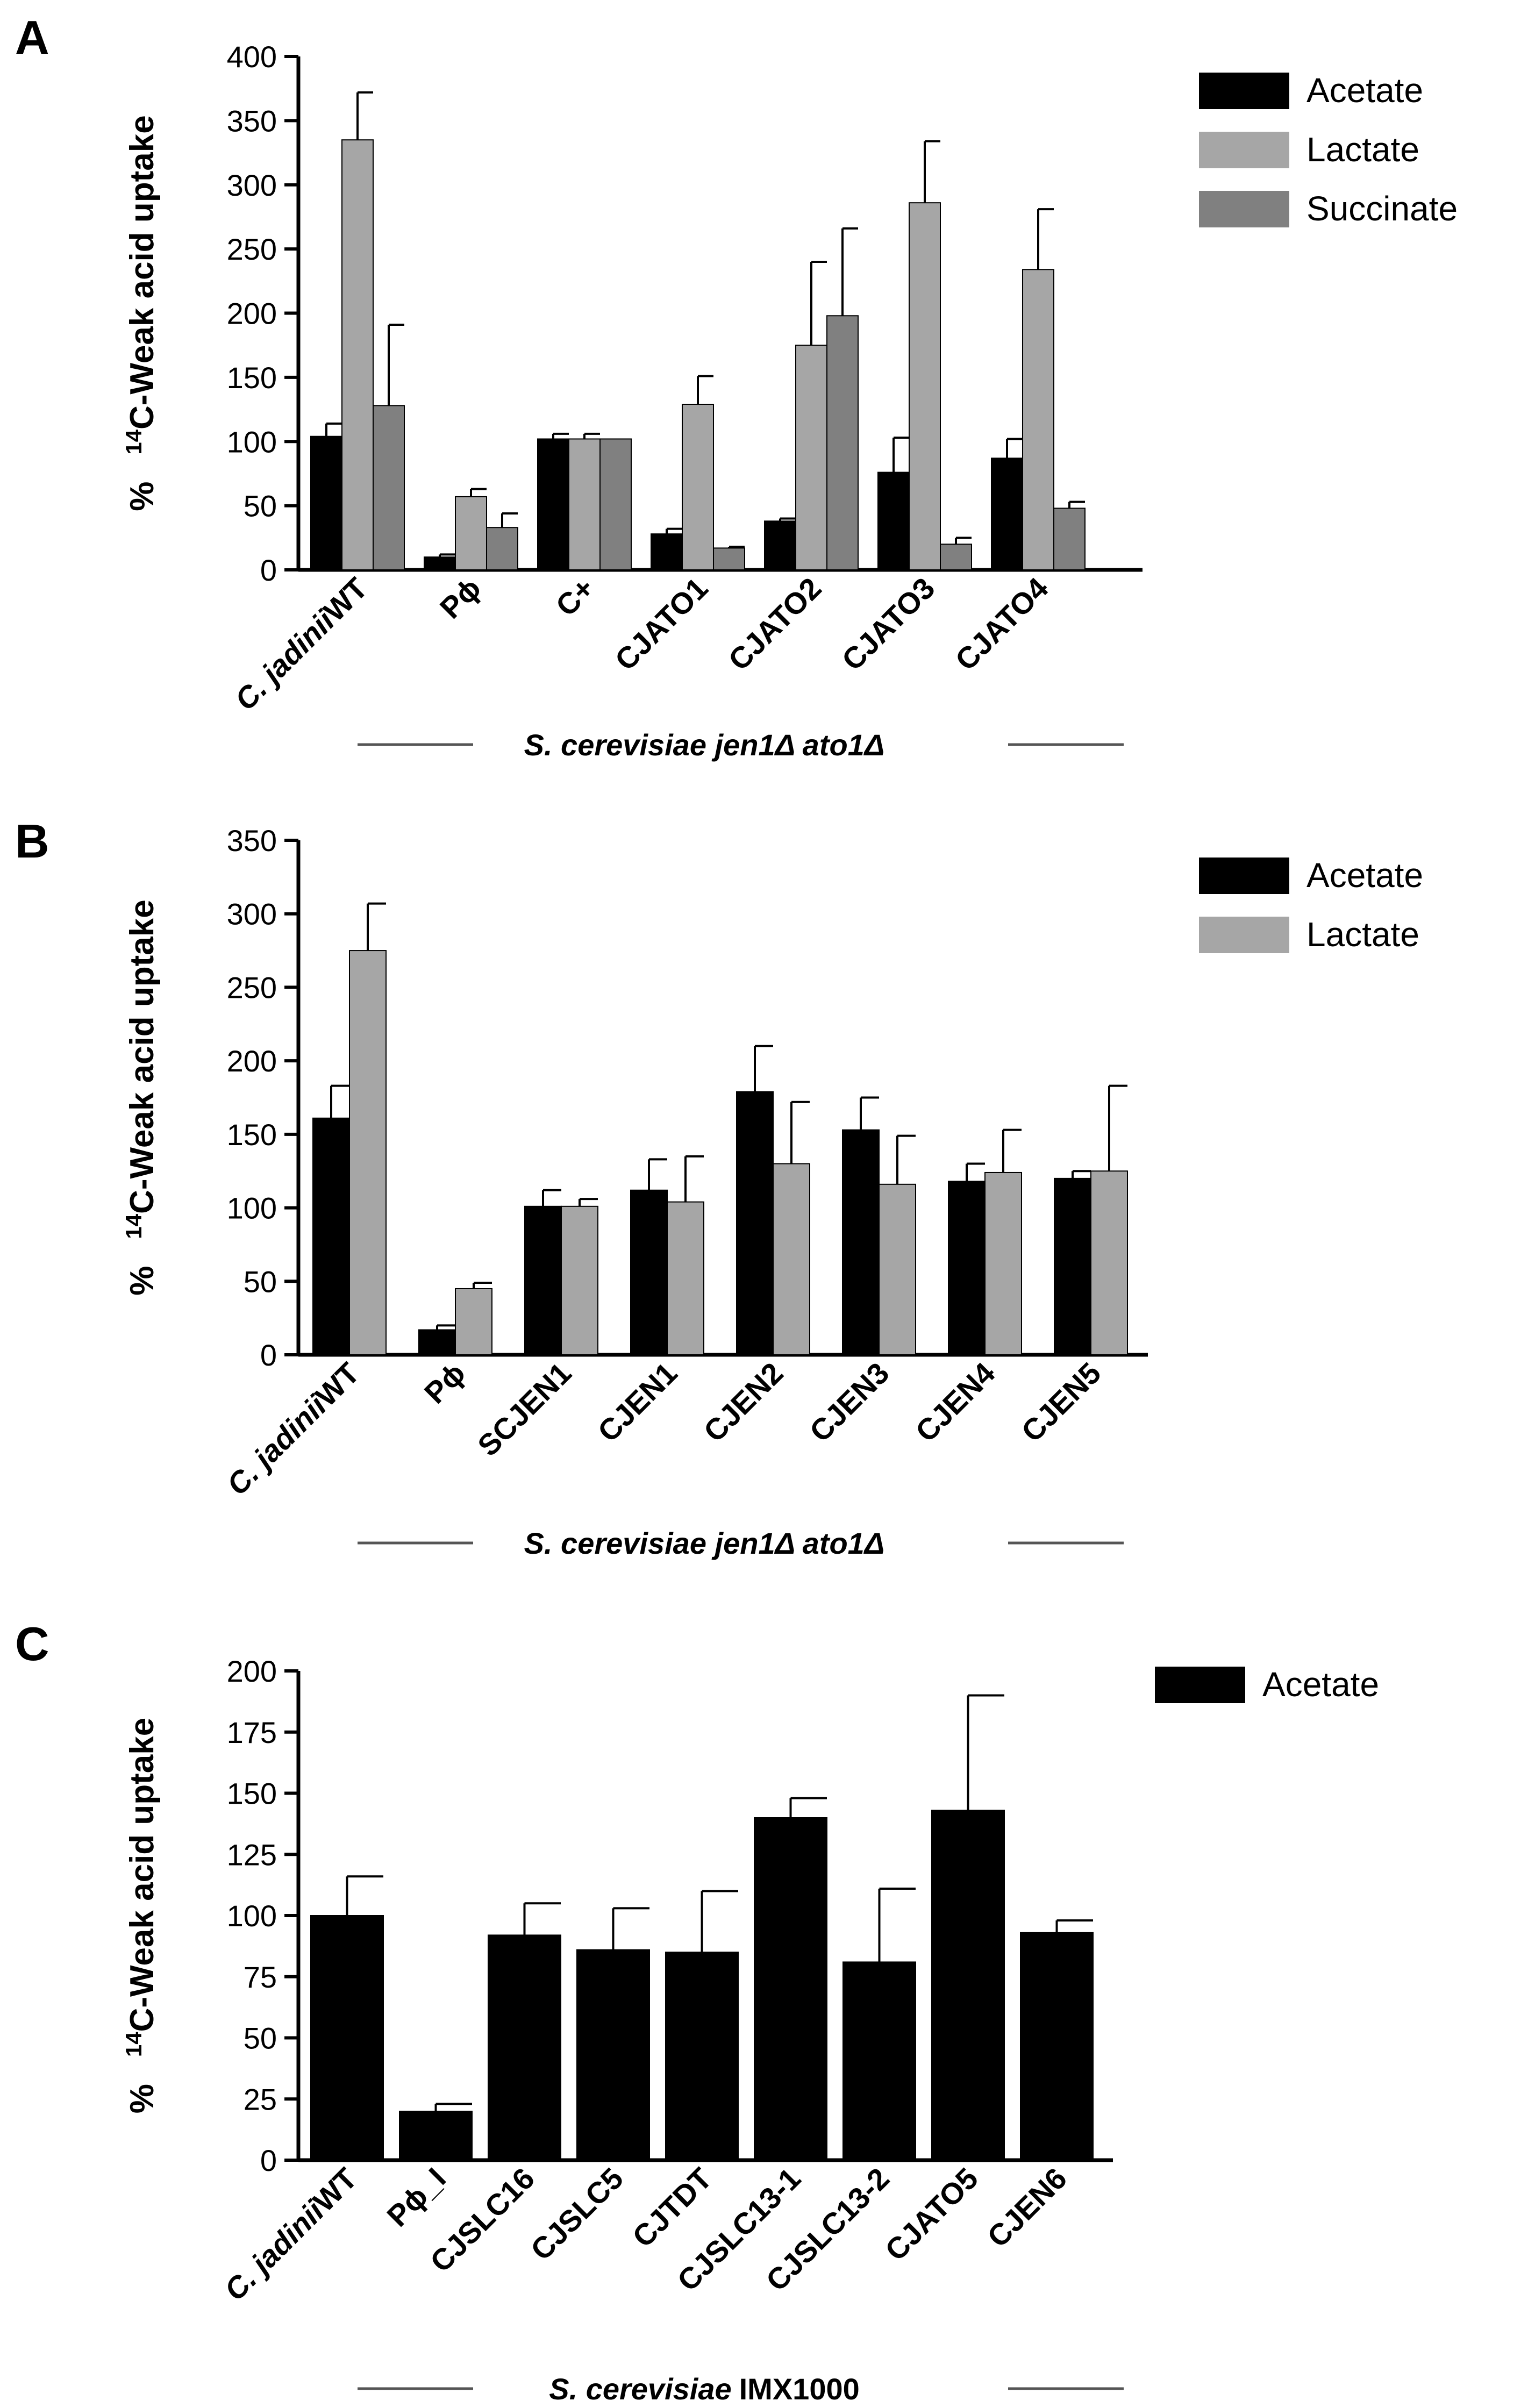 This screenshot has height=2408, width=1528. What do you see at coordinates (252, 249) in the screenshot?
I see `y-tick-label-a: 250` at bounding box center [252, 249].